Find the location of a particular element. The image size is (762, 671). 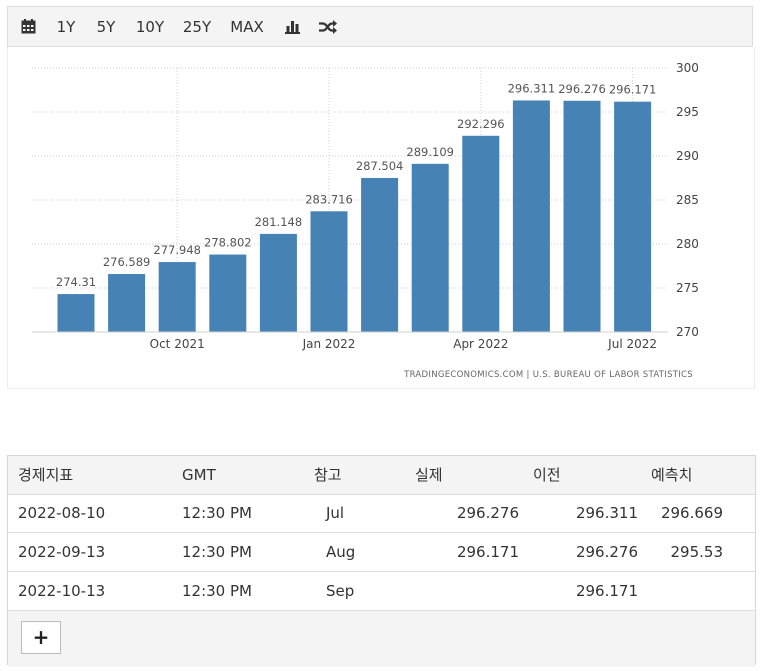

cell-date: 2022-09-13 is located at coordinates (62, 551).